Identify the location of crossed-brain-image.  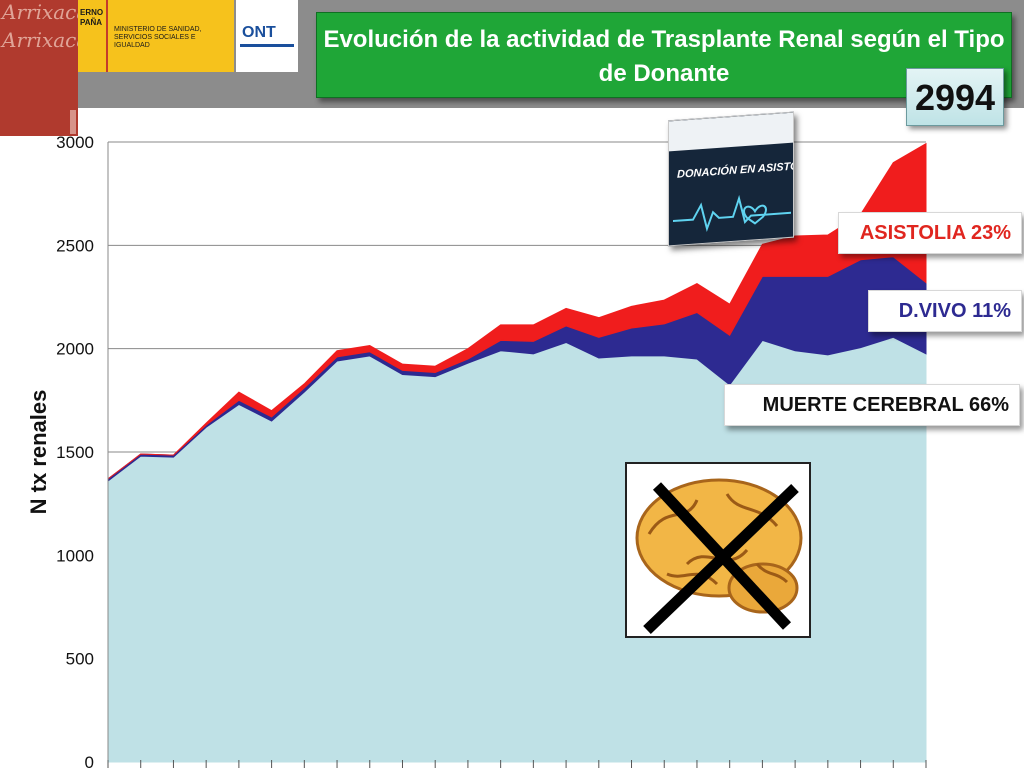
(718, 550).